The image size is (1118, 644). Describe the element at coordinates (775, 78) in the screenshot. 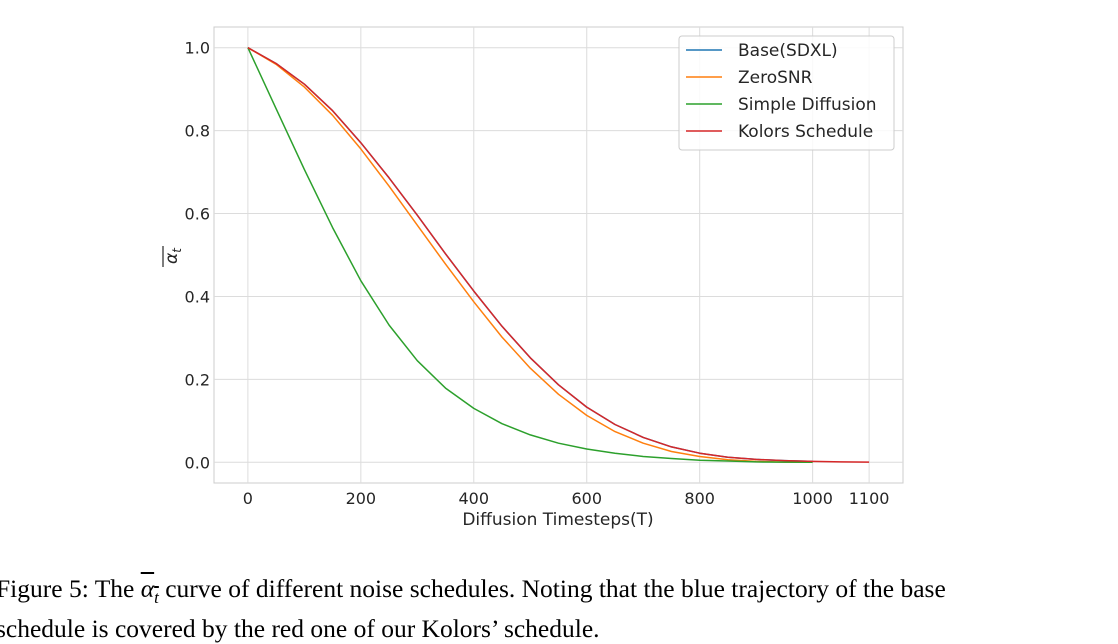

I see `legend-label-zerosnr: ZeroSNR` at that location.